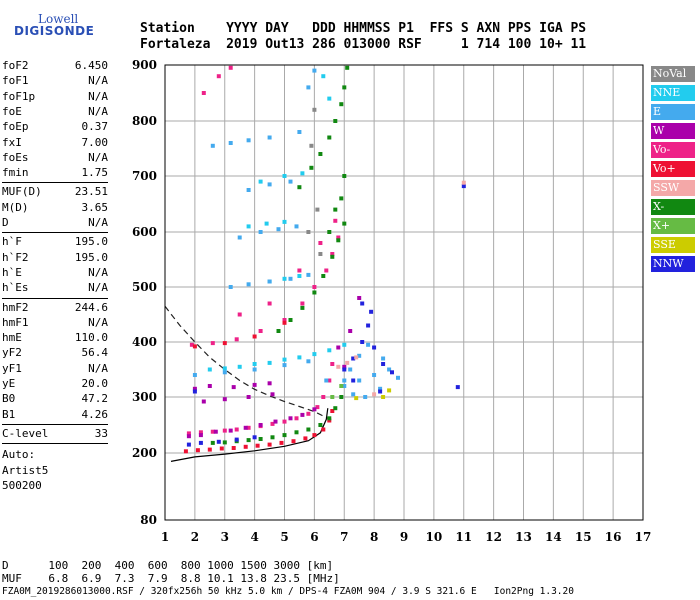  I want to click on series-nne, so click(277, 223).